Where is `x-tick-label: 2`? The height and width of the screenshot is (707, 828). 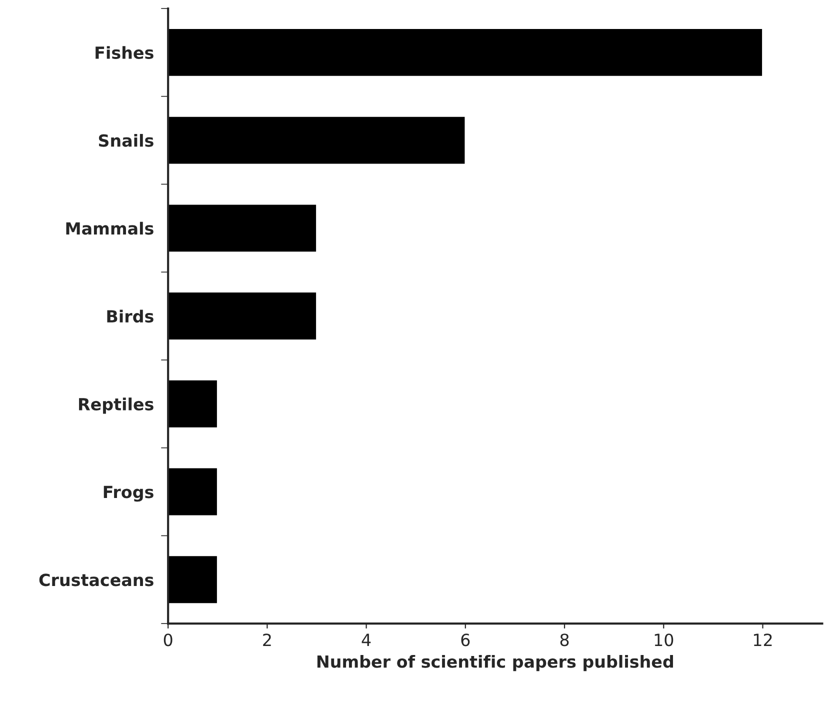
x-tick-label: 2 is located at coordinates (267, 640).